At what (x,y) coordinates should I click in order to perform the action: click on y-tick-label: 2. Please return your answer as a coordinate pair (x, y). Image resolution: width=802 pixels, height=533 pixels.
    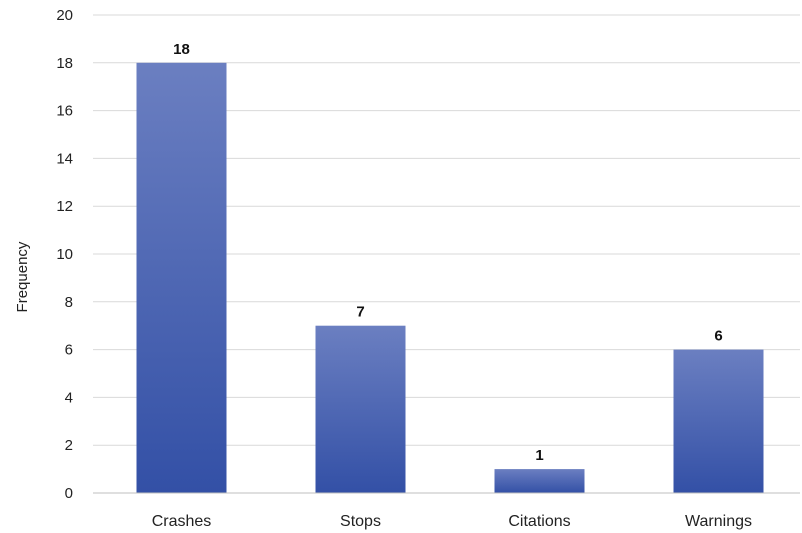
    Looking at the image, I should click on (69, 445).